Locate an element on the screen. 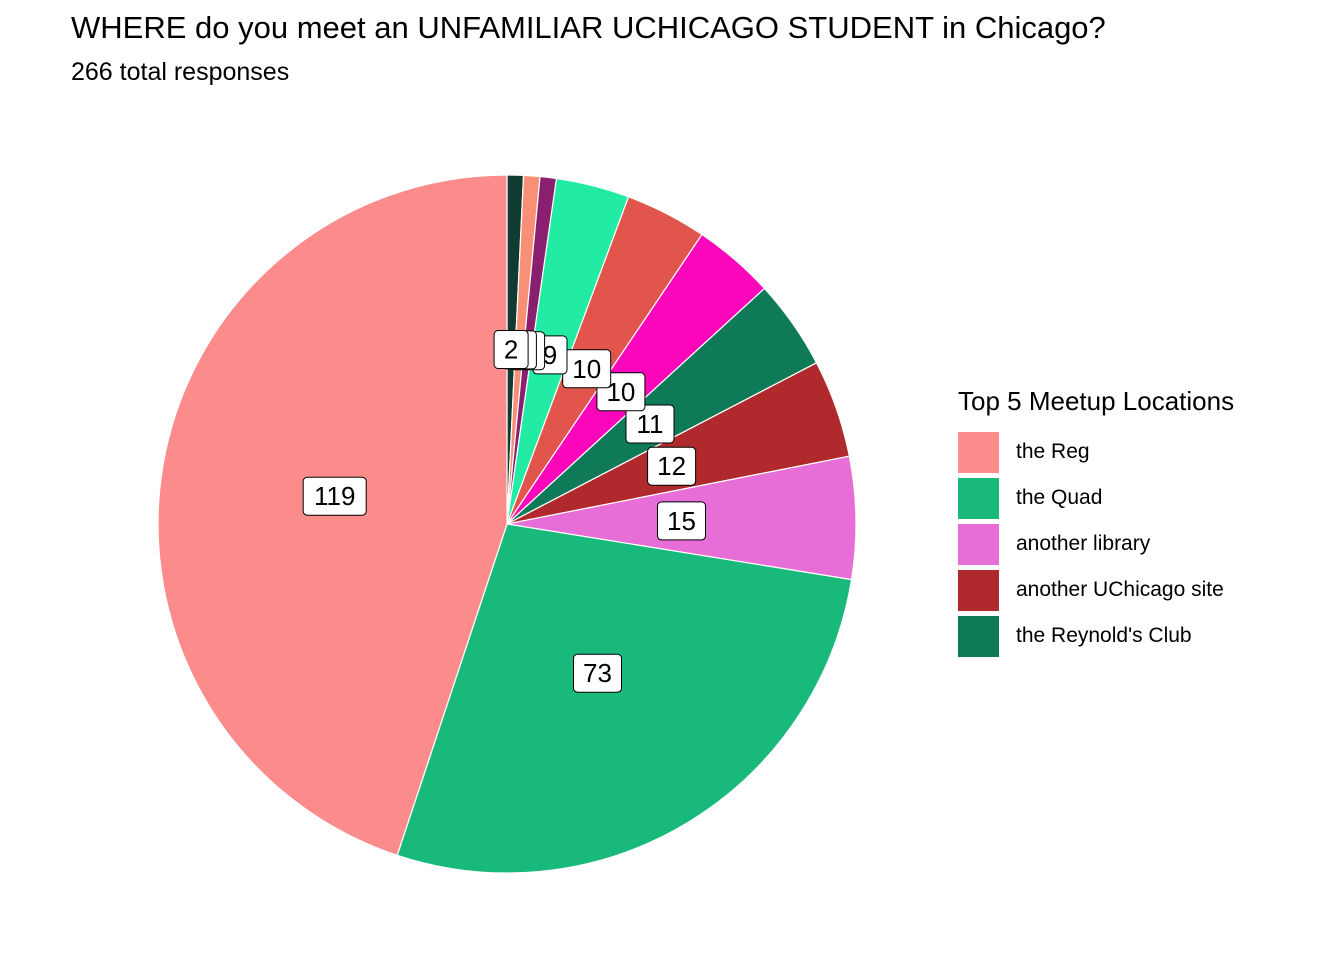 The image size is (1344, 960). slice-label-text: 119 is located at coordinates (334, 496).